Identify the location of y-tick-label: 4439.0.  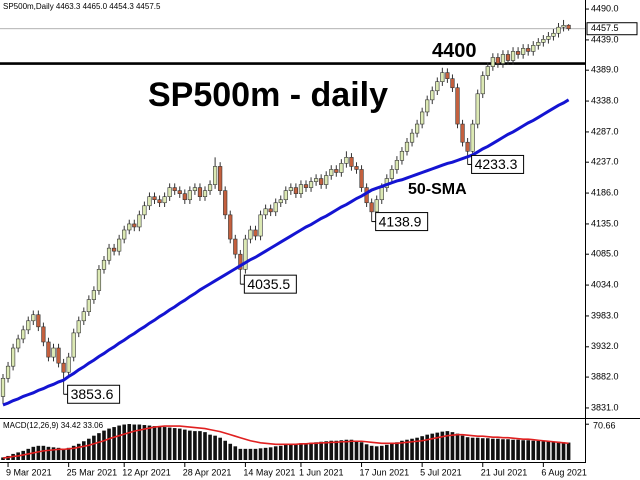
(605, 39).